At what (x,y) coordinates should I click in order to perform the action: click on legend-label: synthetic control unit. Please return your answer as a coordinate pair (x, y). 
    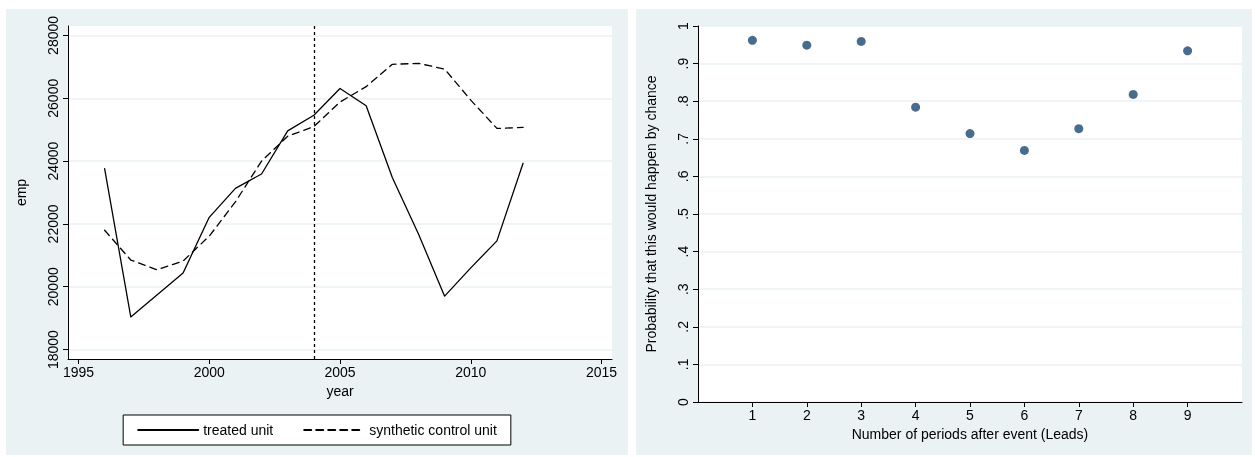
    Looking at the image, I should click on (433, 430).